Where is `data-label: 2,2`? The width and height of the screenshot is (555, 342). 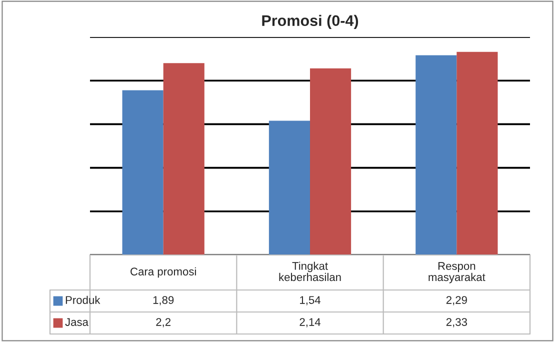
data-label: 2,2 is located at coordinates (163, 323).